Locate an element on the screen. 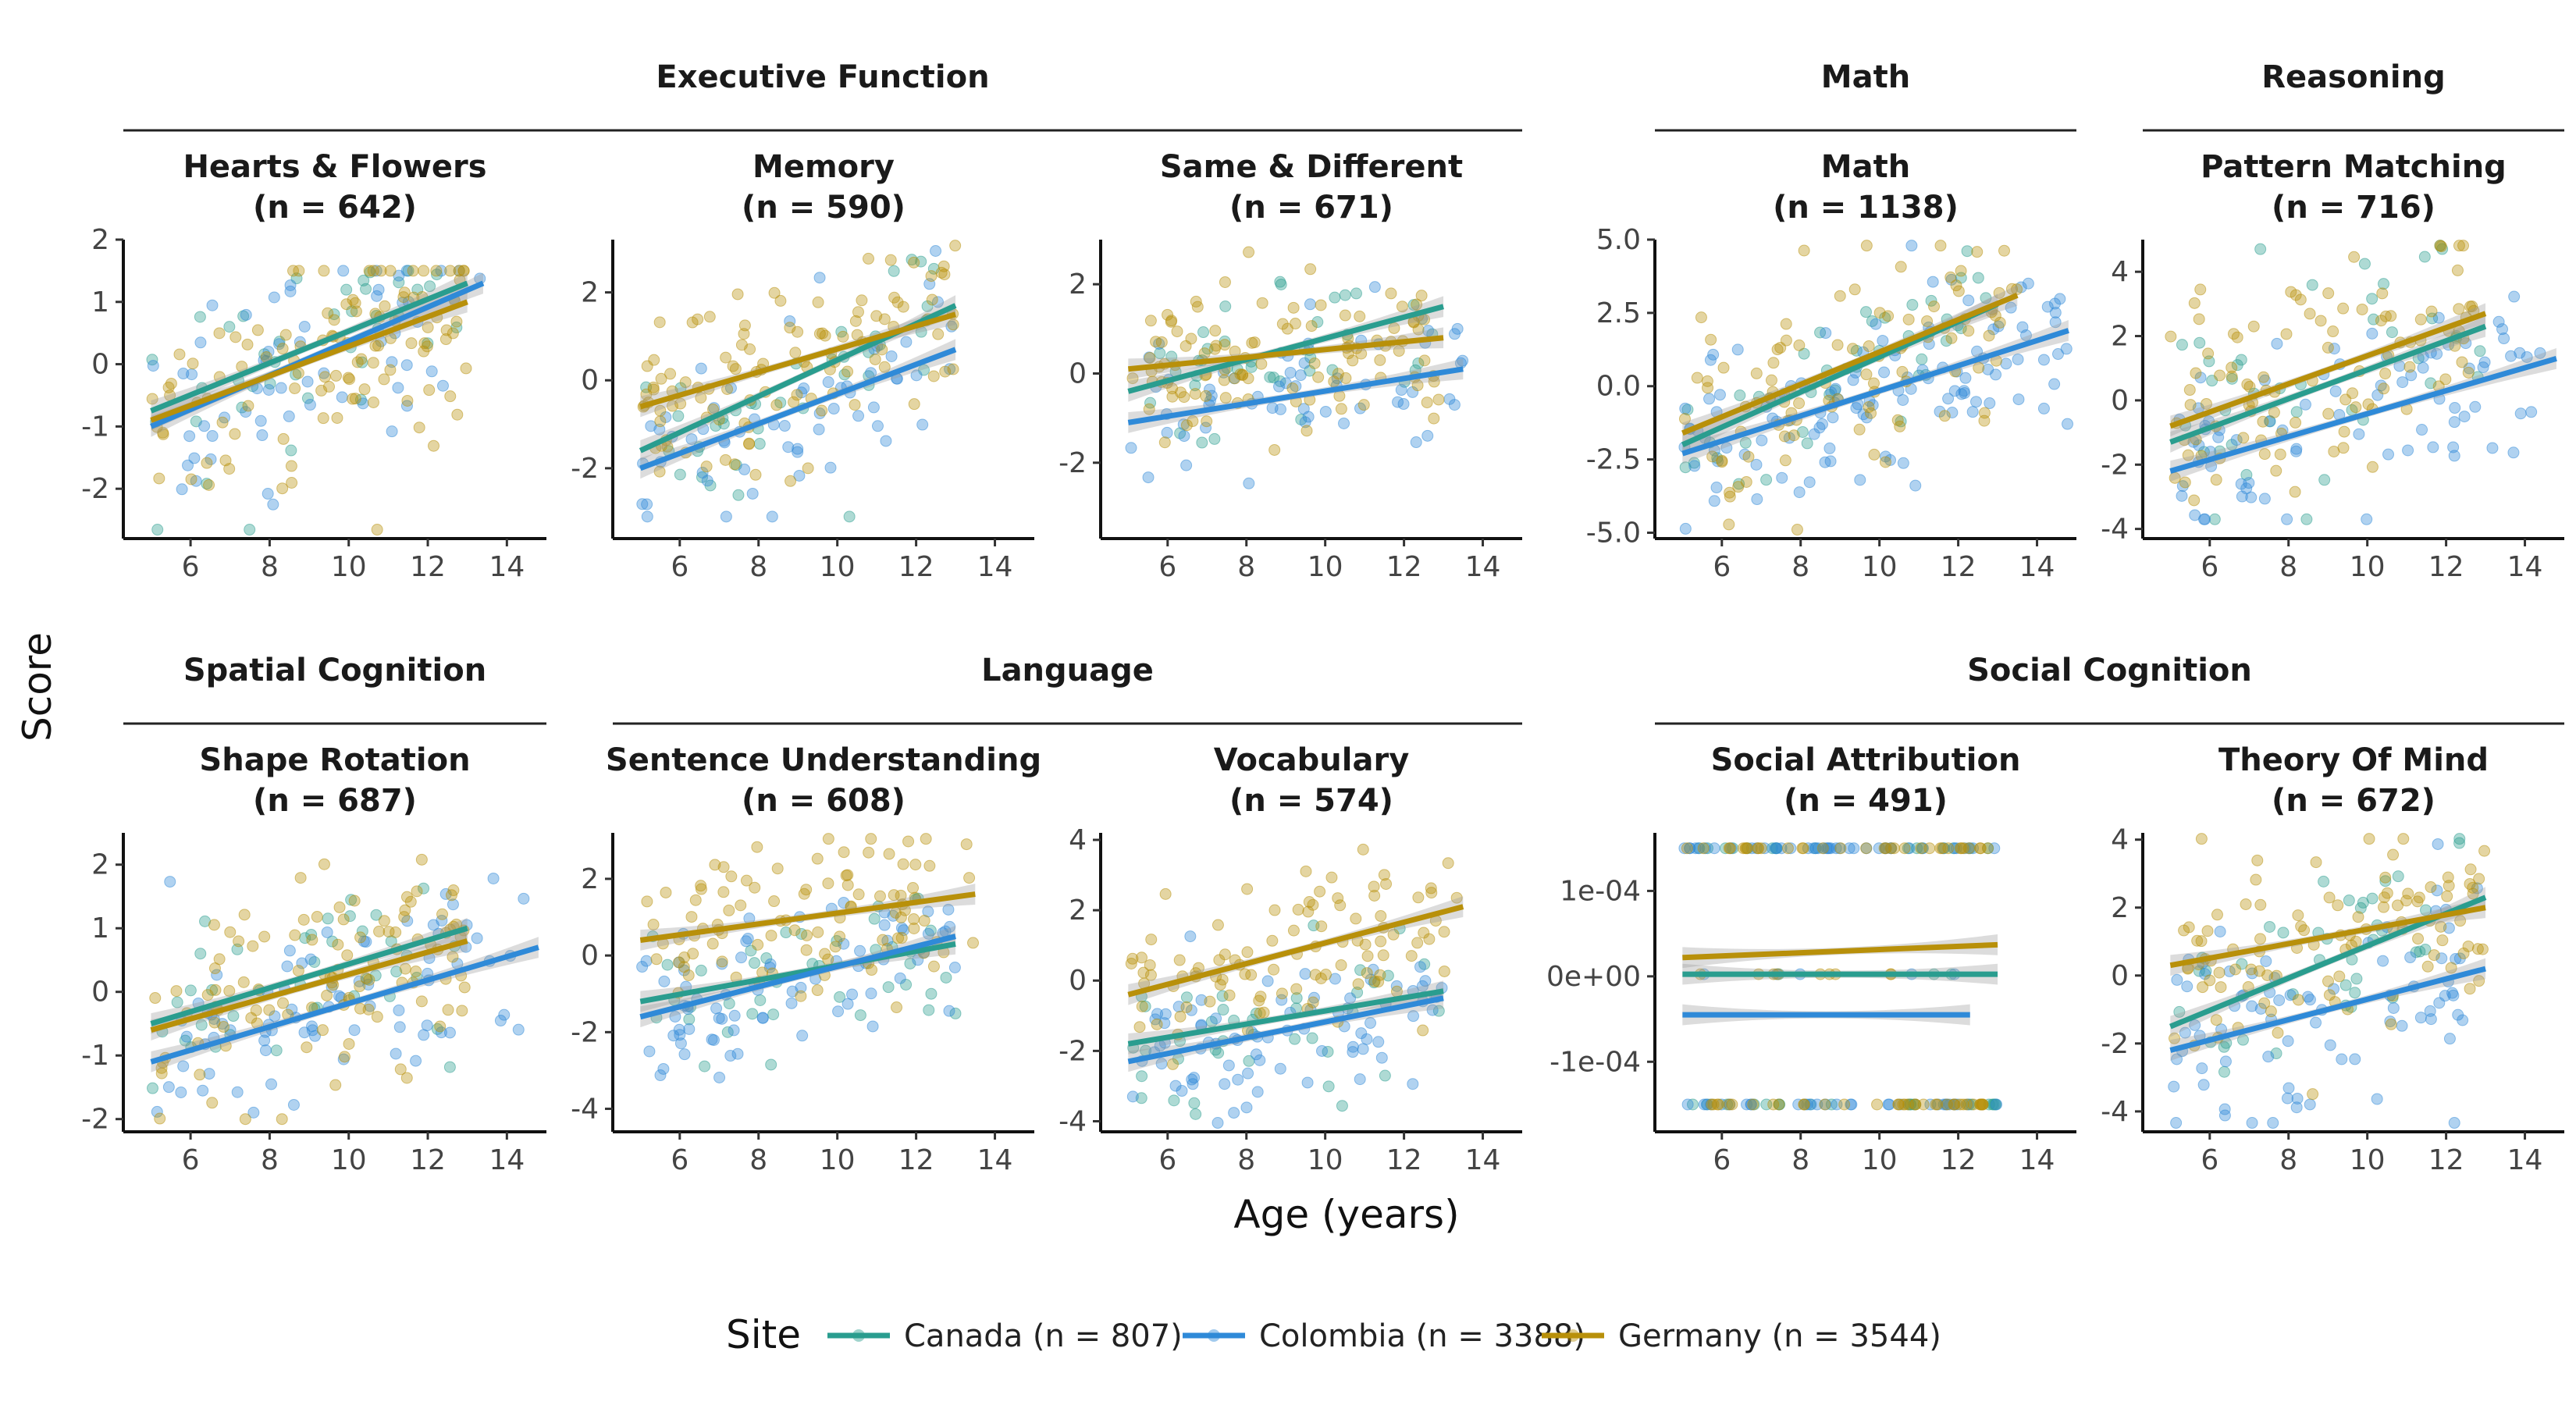  x-tick-label: 10 is located at coordinates (2368, 1160).